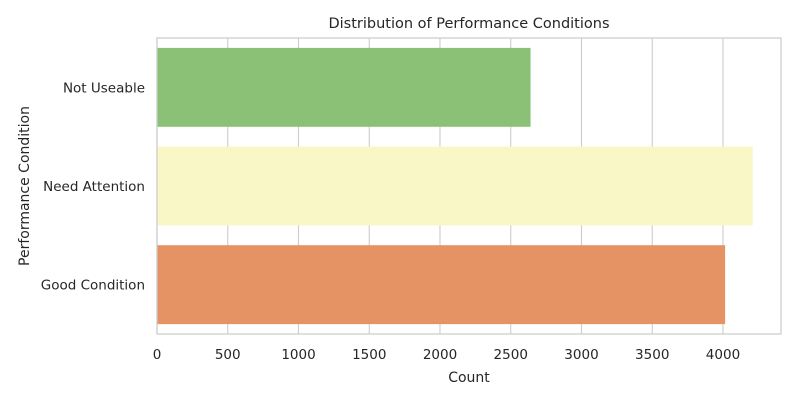  I want to click on y-tick-label: Good Condition, so click(93, 286).